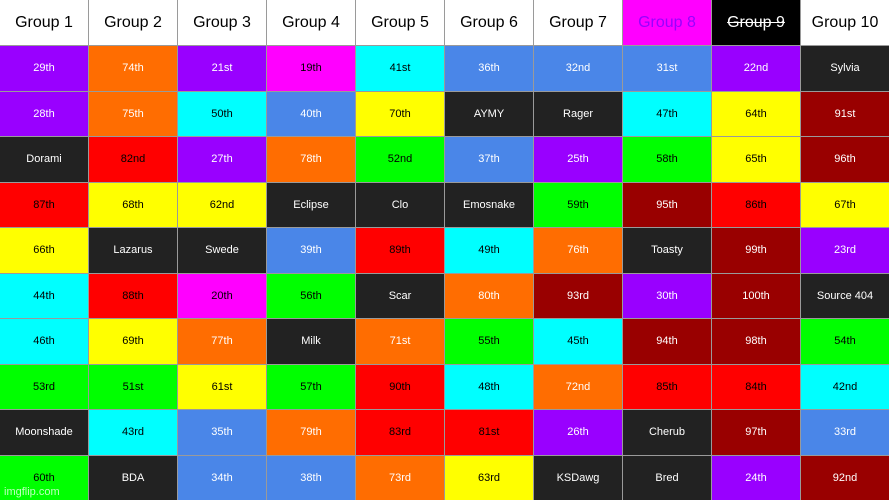 Image resolution: width=889 pixels, height=500 pixels. I want to click on rank-cell: 42nd, so click(845, 386).